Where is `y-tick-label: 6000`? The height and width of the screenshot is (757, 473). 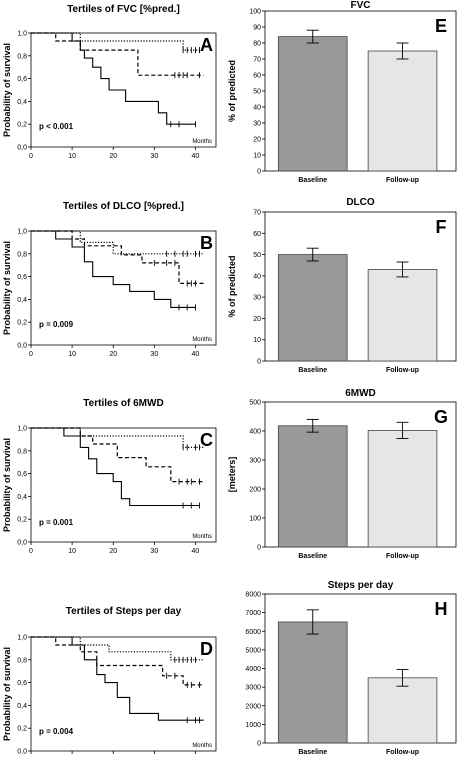
y-tick-label: 6000 is located at coordinates (253, 632).